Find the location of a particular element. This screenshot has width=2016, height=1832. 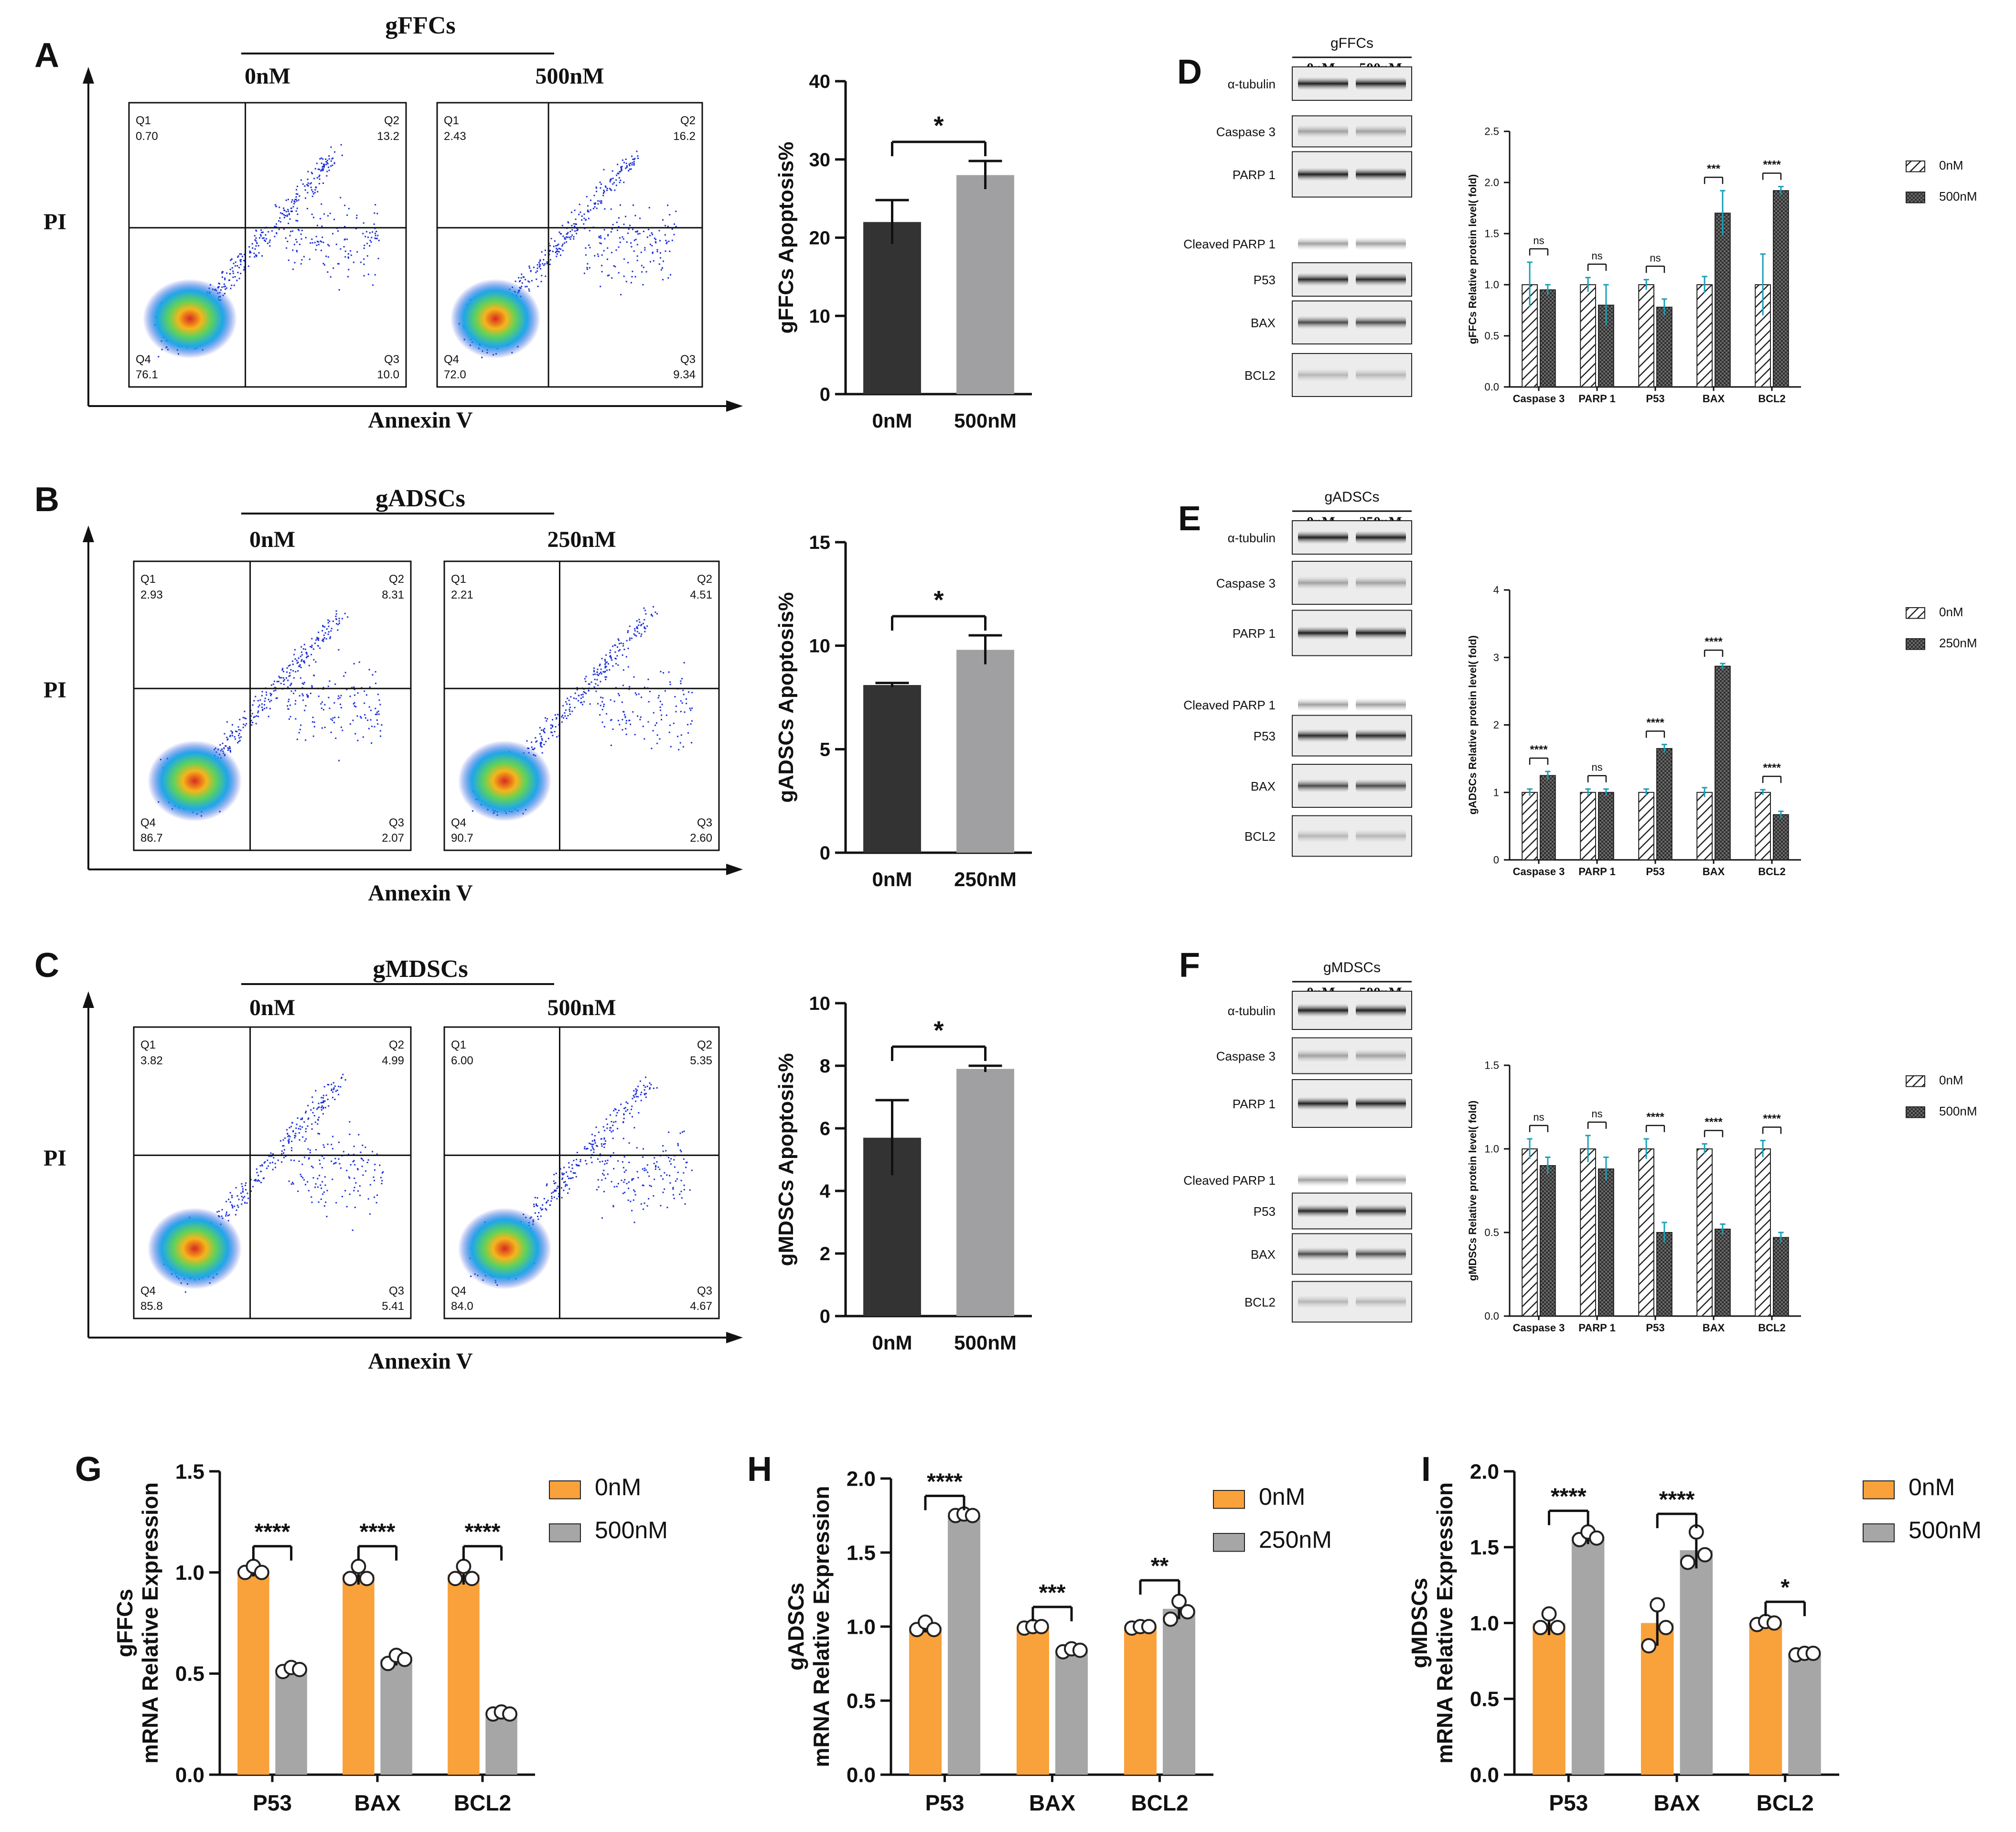

quadrant-value: 4.99 is located at coordinates (393, 1060).